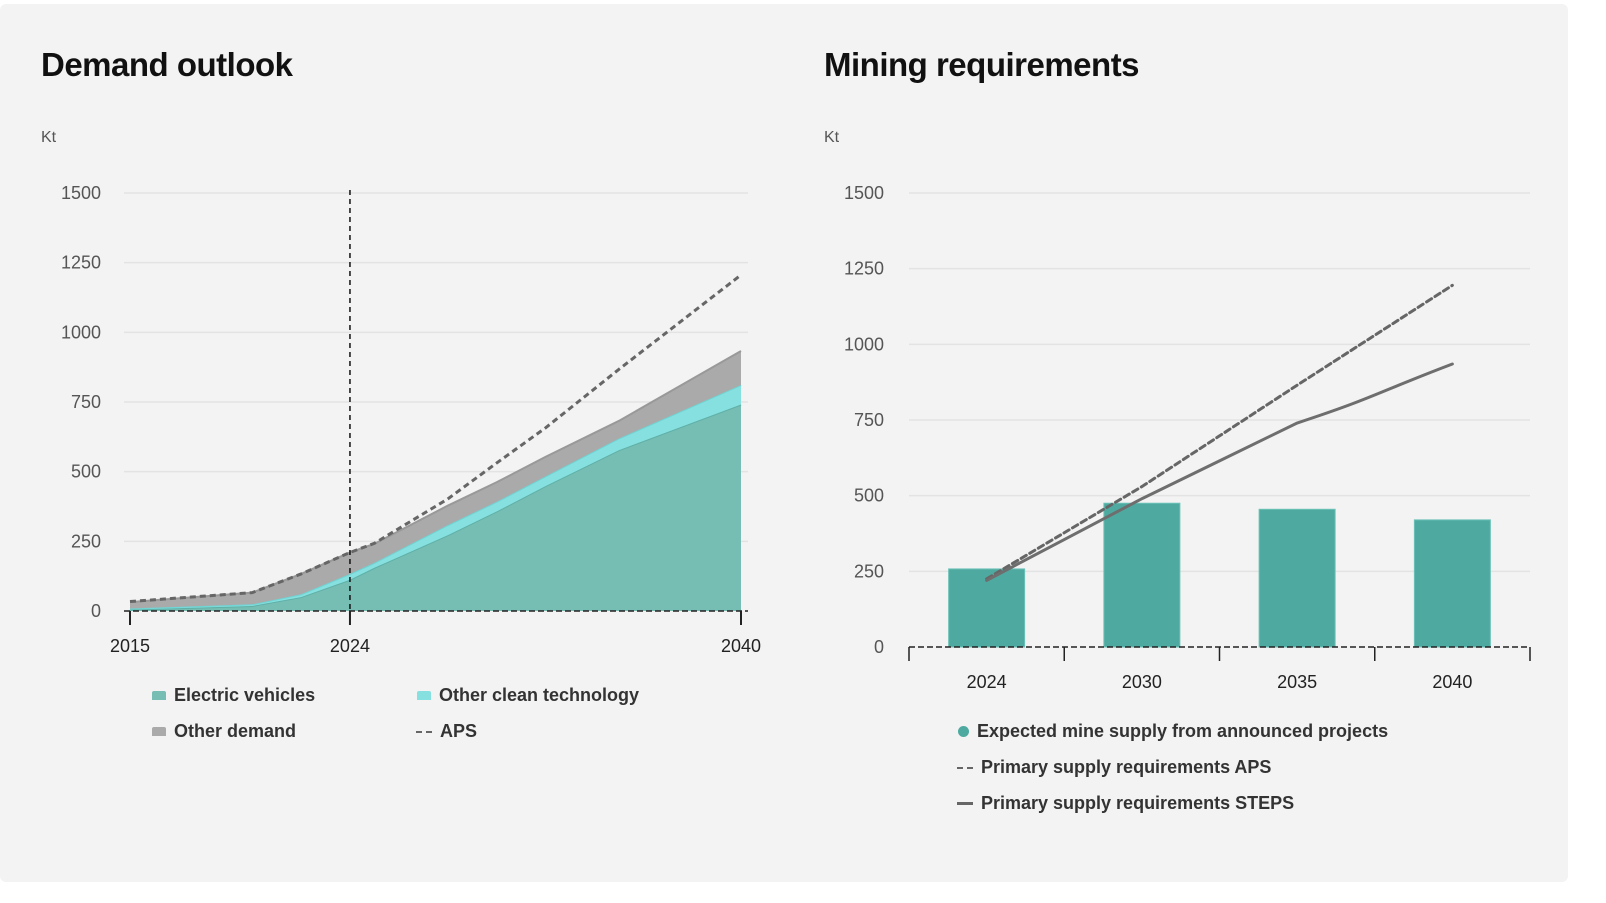  I want to click on bar-2040, so click(1452, 583).